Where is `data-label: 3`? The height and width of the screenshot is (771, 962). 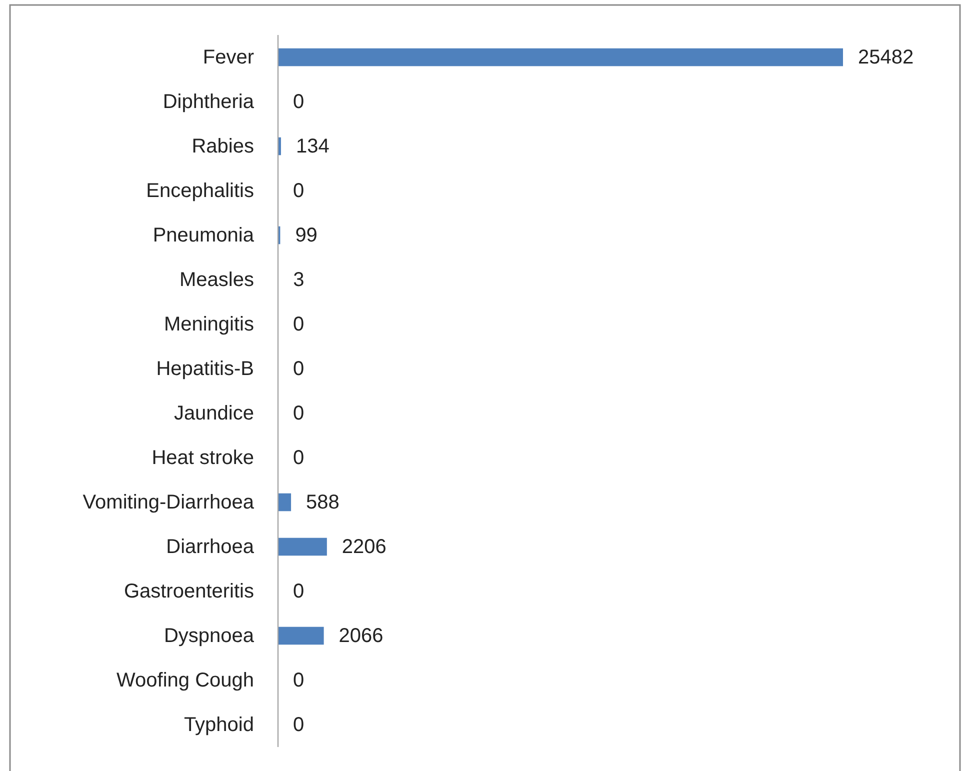 data-label: 3 is located at coordinates (298, 279).